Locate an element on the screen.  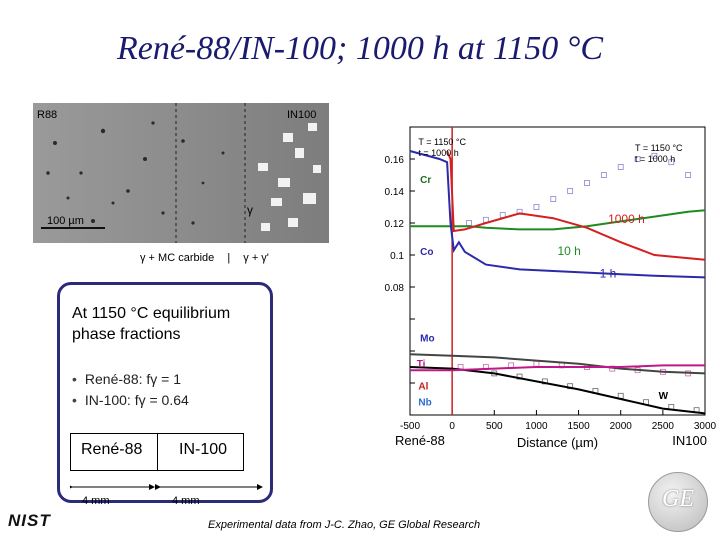
ge-logo: GE is located at coordinates (678, 502).